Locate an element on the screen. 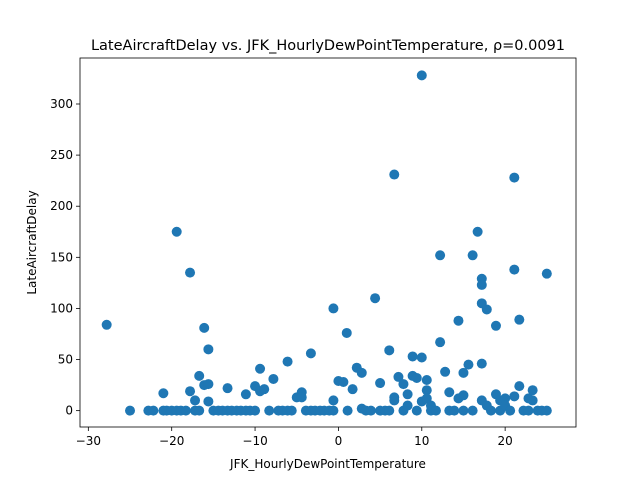 This screenshot has width=640, height=480. y-axis-ticks: 0 50 100 150 200 250 300 is located at coordinates (65, 257).